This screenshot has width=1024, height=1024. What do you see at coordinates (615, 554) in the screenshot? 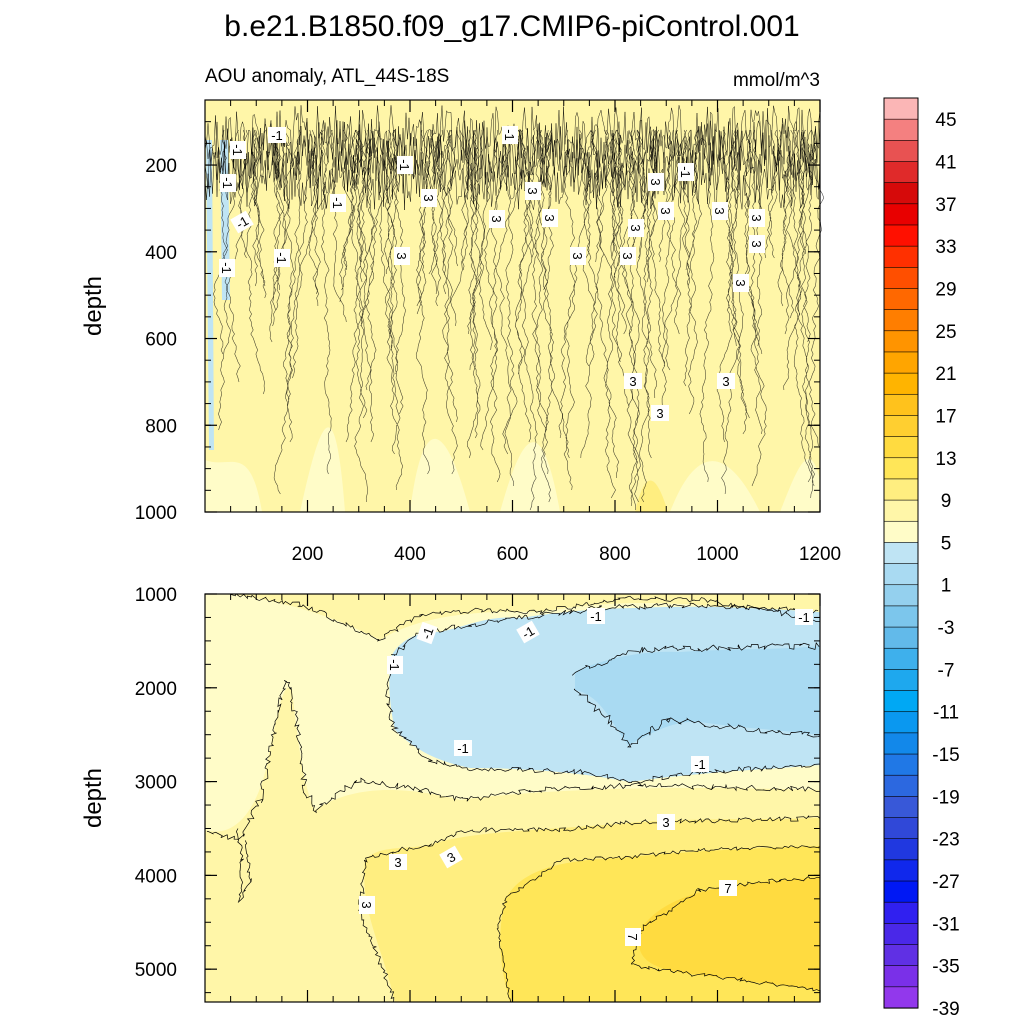
I see `x-tick-label: 800` at bounding box center [615, 554].